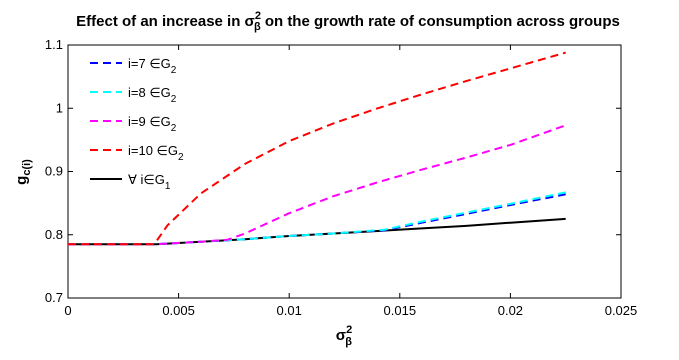  I want to click on chart-title-prefix: Effect of an increase in σ, so click(165, 21).